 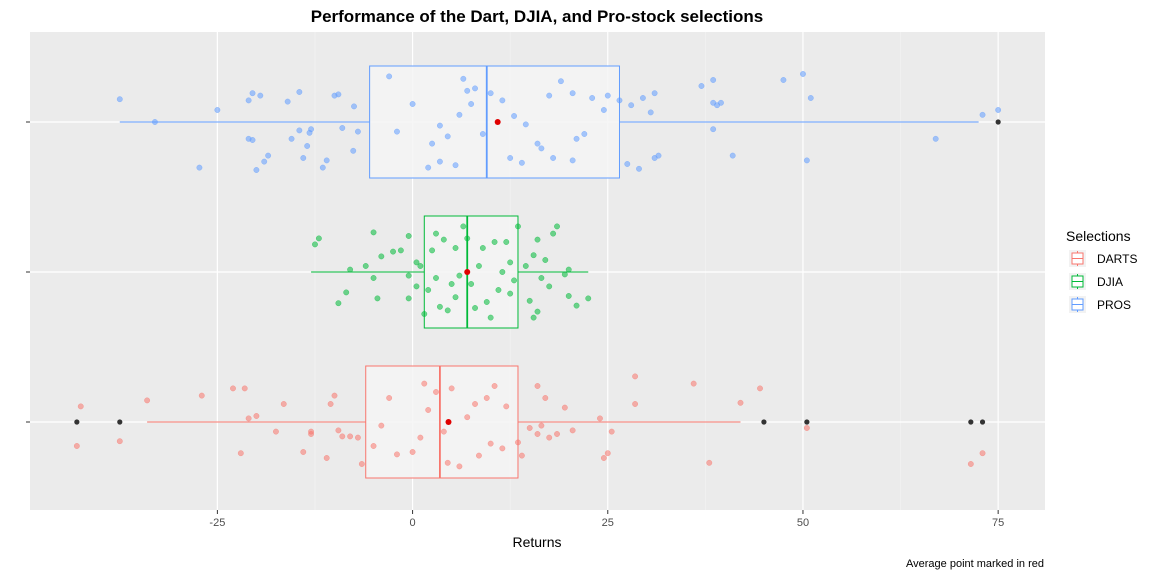 I want to click on legend-item-djia: DJIA, so click(x=1096, y=281).